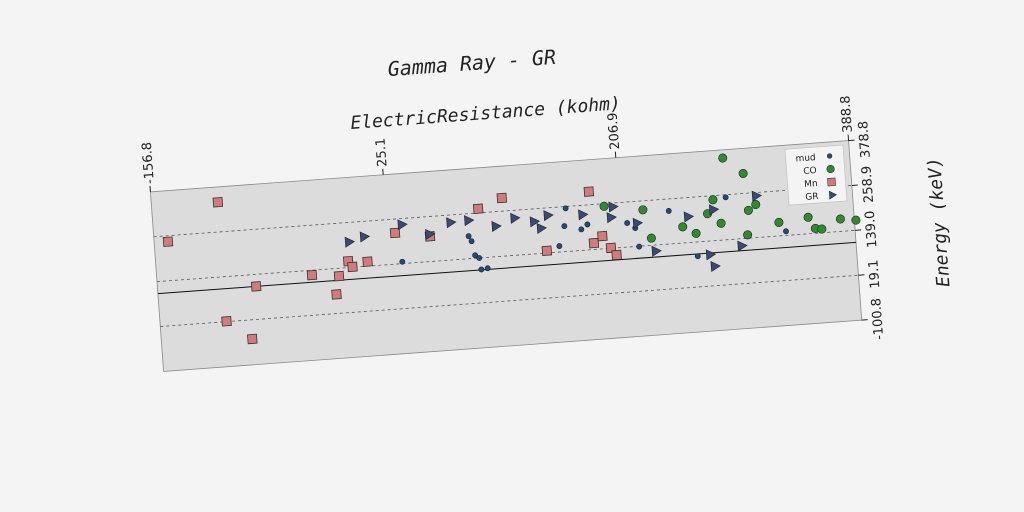  I want to click on legend-label: CO, so click(810, 171).